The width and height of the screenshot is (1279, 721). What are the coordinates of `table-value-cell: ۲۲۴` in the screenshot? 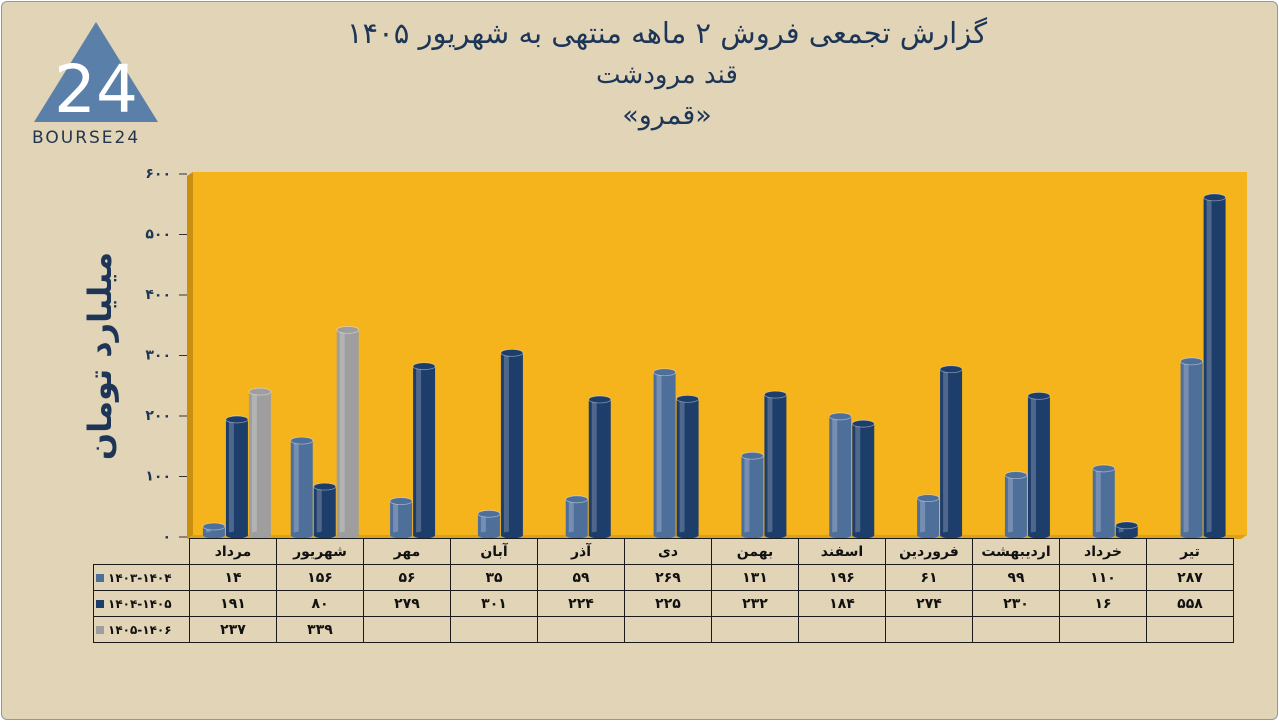 It's located at (581, 603).